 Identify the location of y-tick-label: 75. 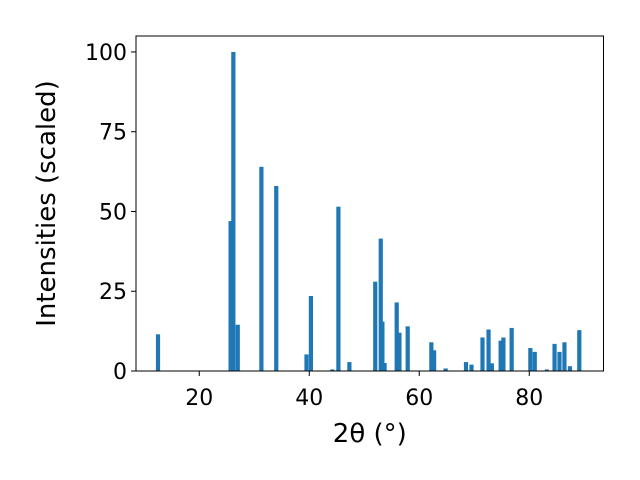
(113, 133).